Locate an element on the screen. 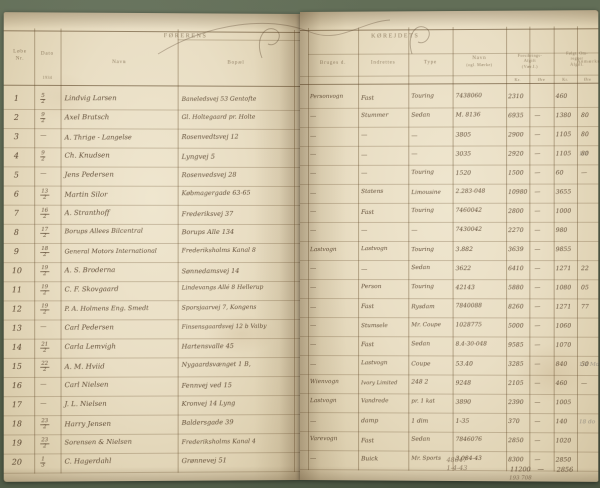 This screenshot has width=600, height=488. cell-indrettes: Statens is located at coordinates (372, 191).